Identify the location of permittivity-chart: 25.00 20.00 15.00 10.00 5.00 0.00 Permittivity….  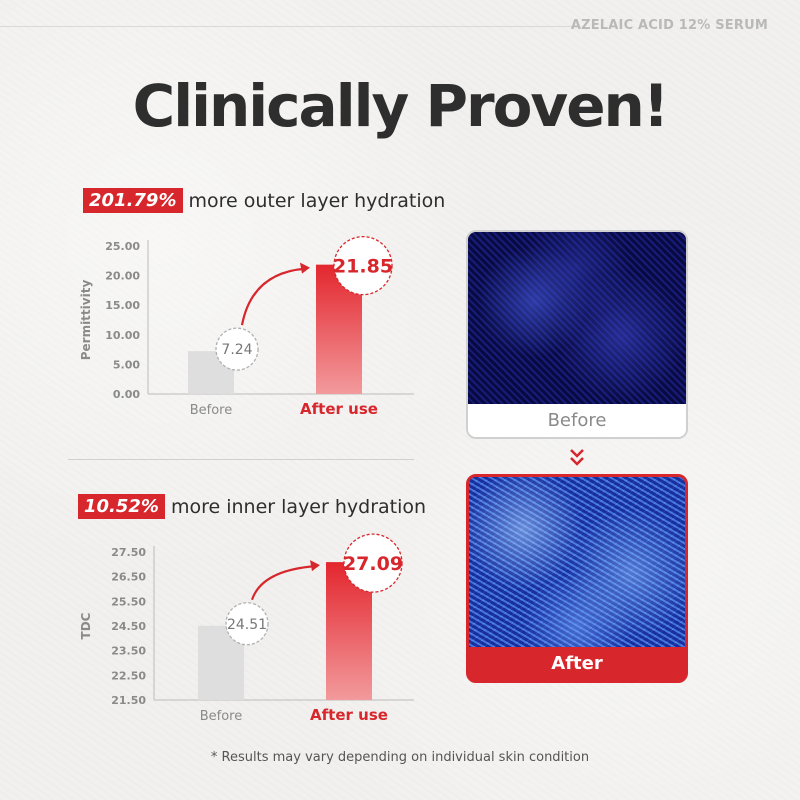
(246, 326).